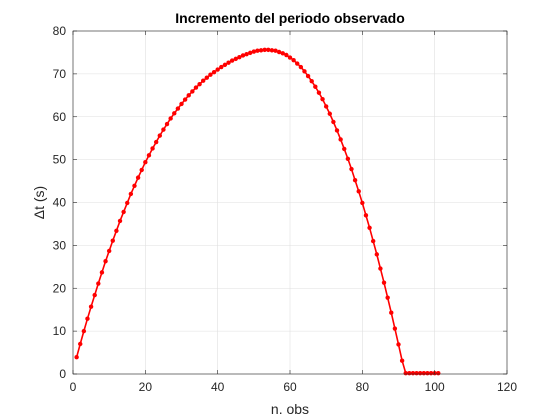 Image resolution: width=560 pixels, height=420 pixels. I want to click on x-tick-label: 0, so click(73, 387).